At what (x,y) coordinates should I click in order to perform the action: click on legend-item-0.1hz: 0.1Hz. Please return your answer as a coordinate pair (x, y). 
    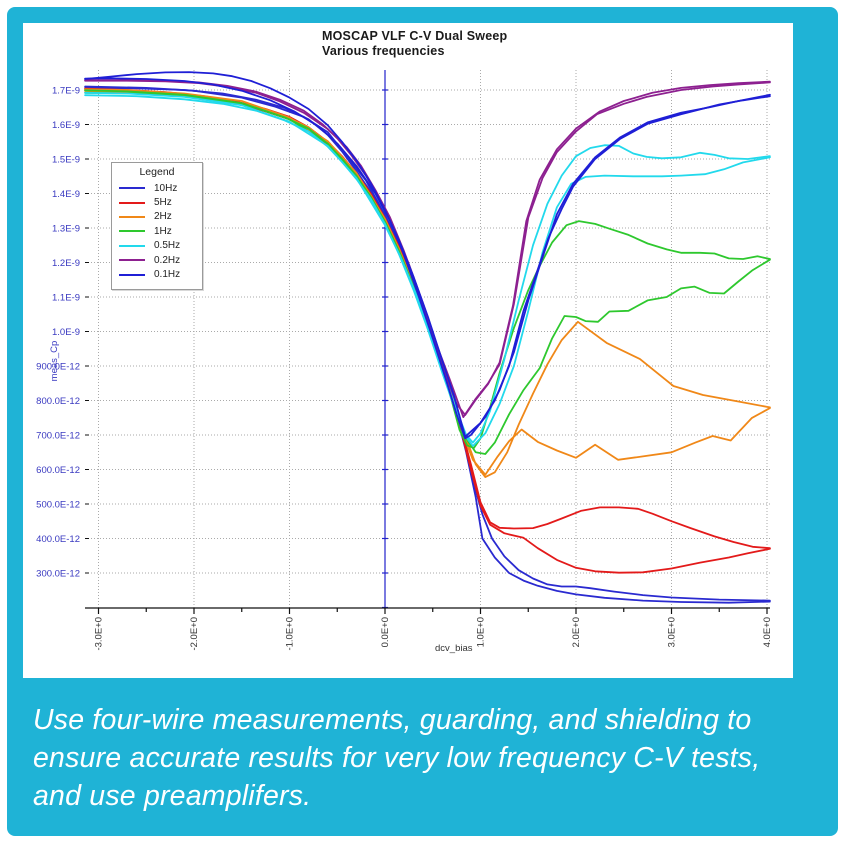
    Looking at the image, I should click on (157, 274).